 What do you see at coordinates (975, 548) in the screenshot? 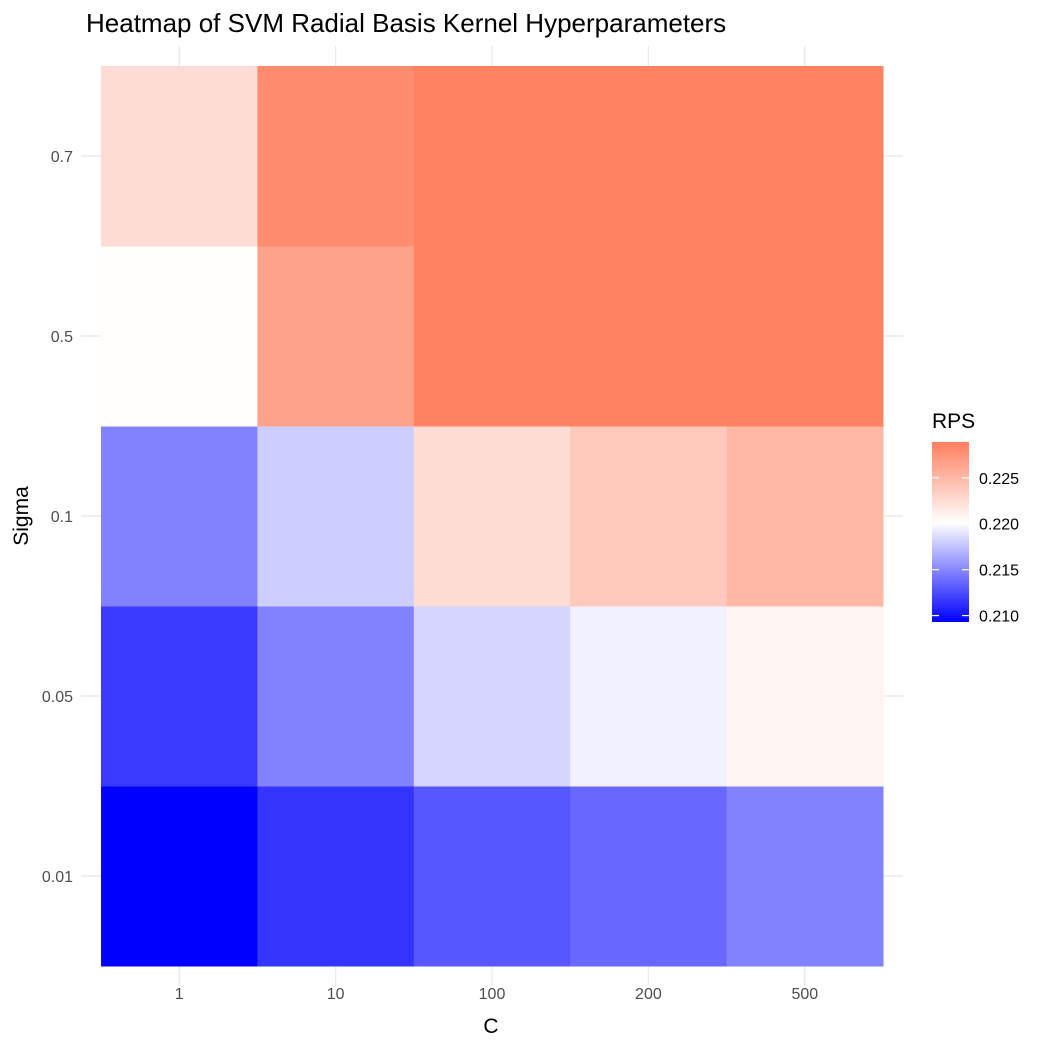
I see `legend-ticks: 0.210 0.215 0.220 0.225` at bounding box center [975, 548].